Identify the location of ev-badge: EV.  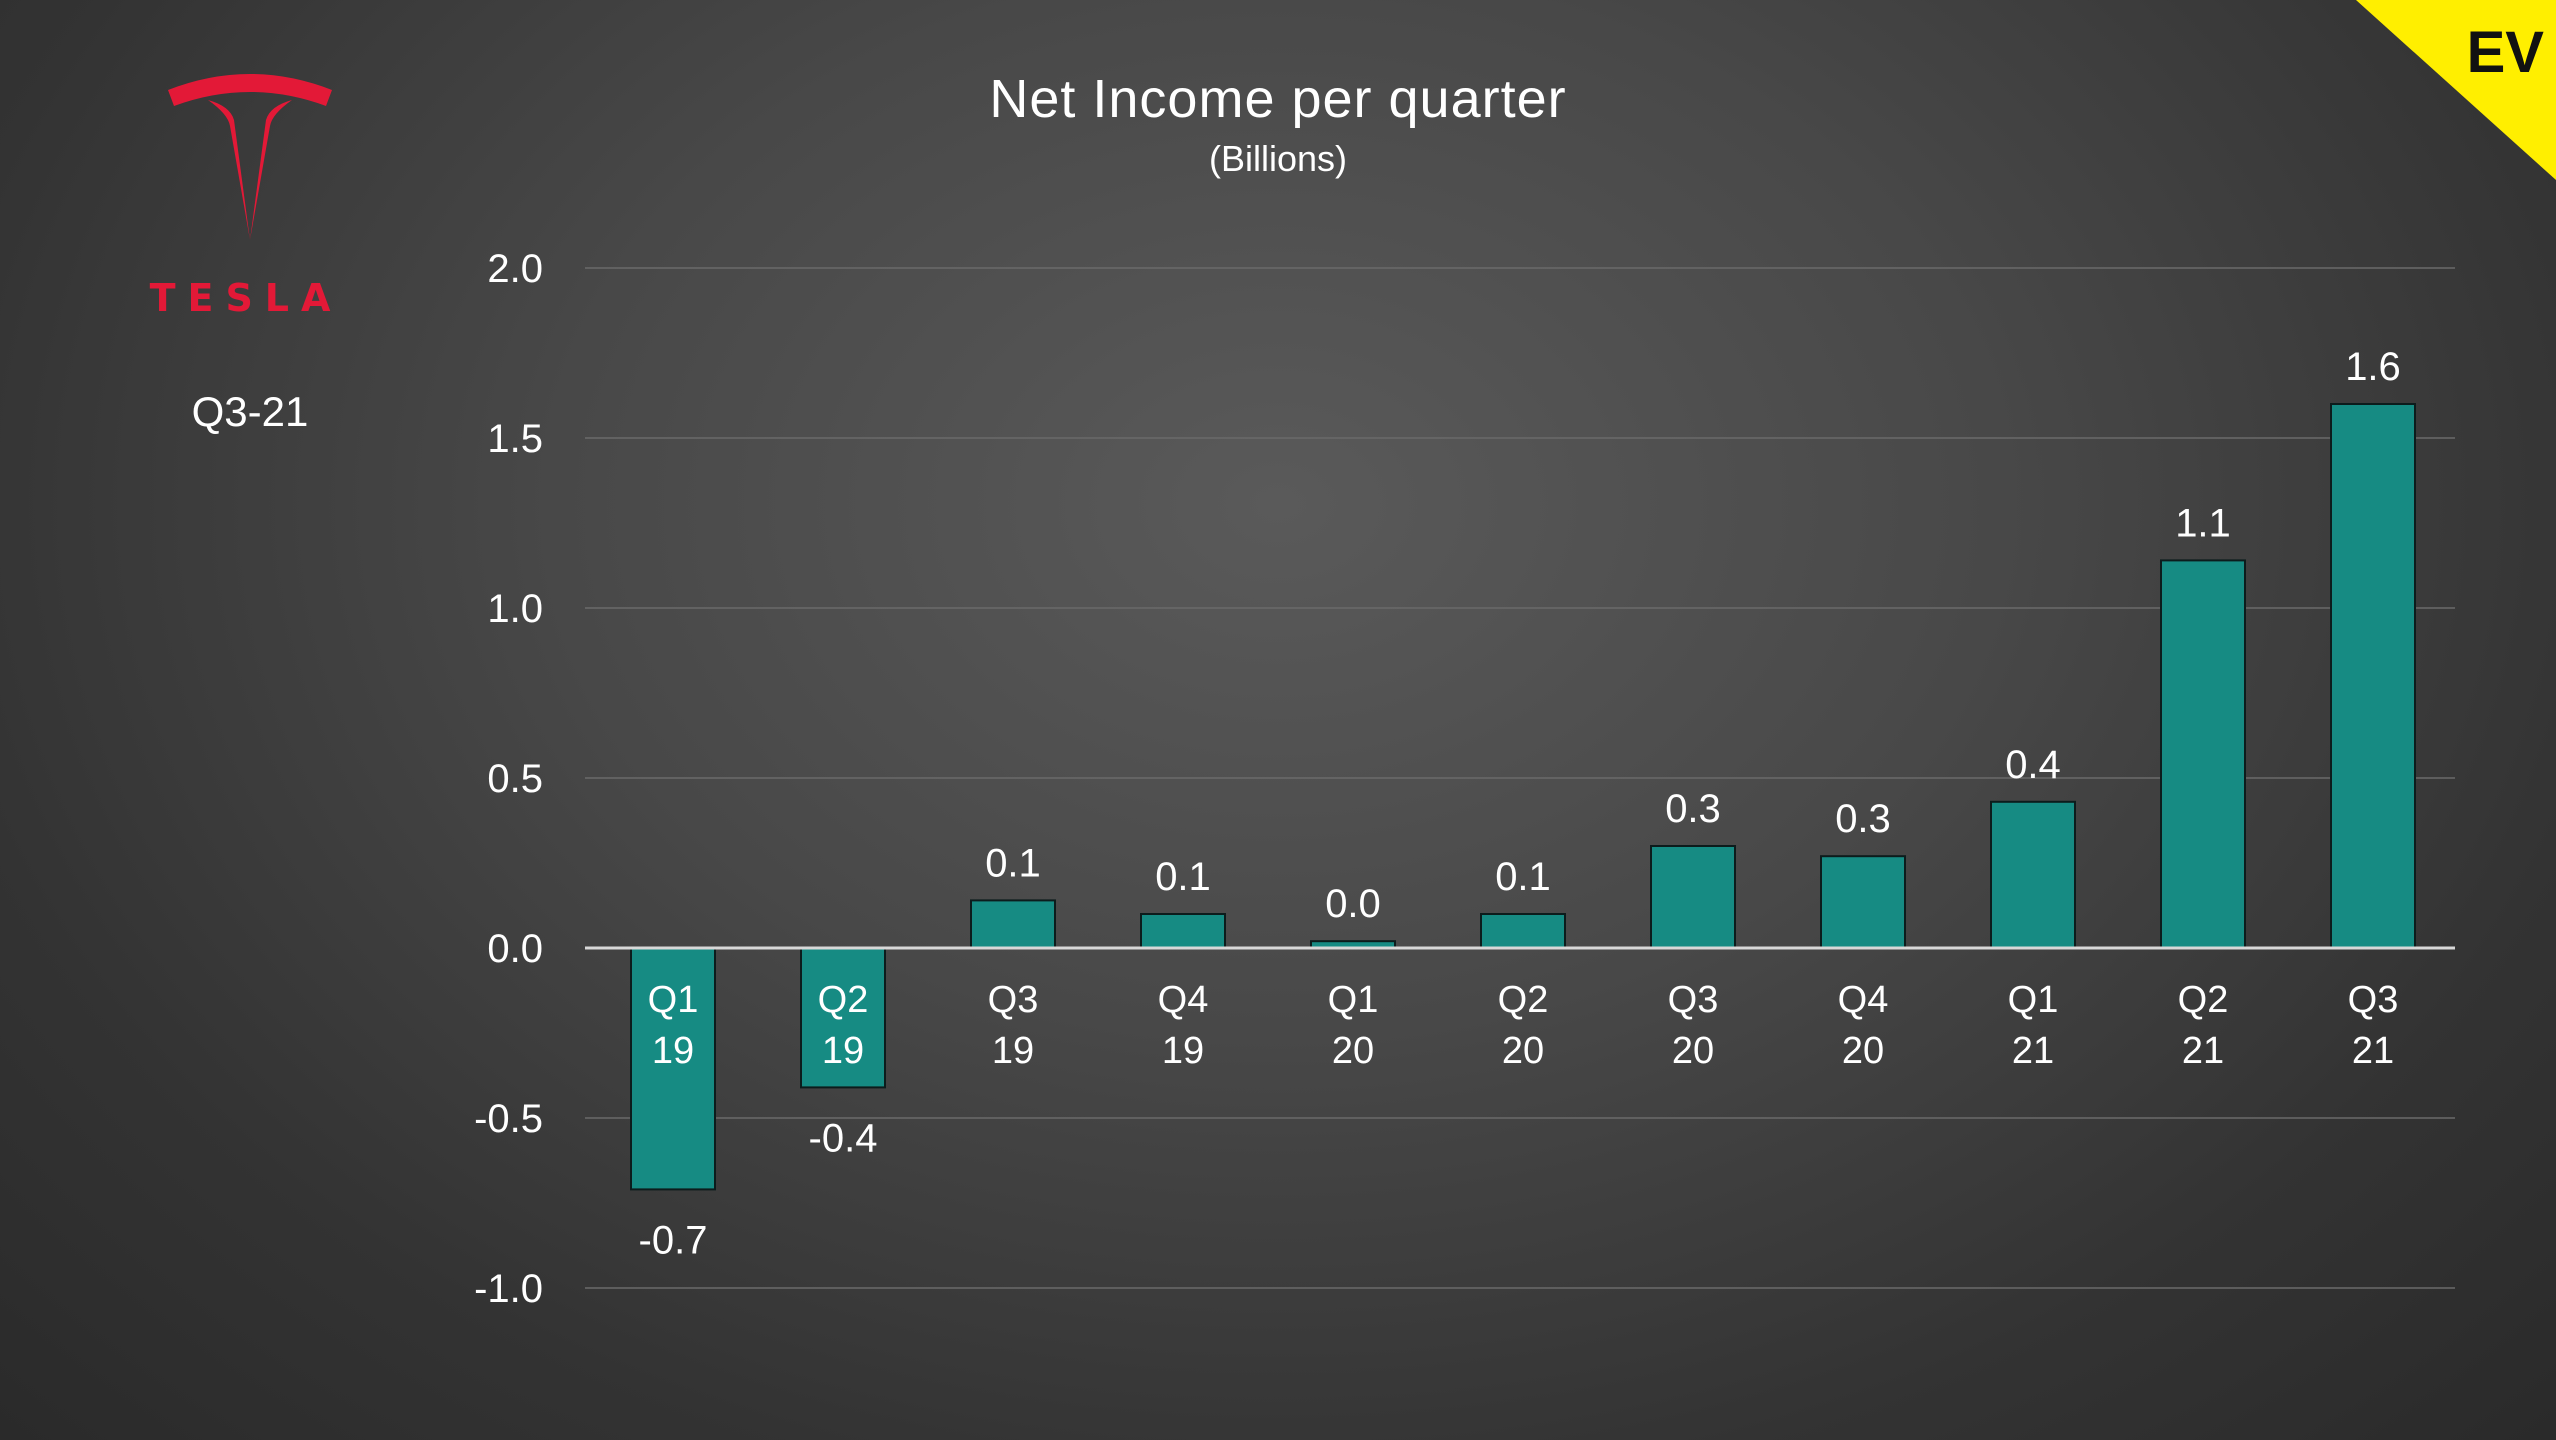
(2456, 90).